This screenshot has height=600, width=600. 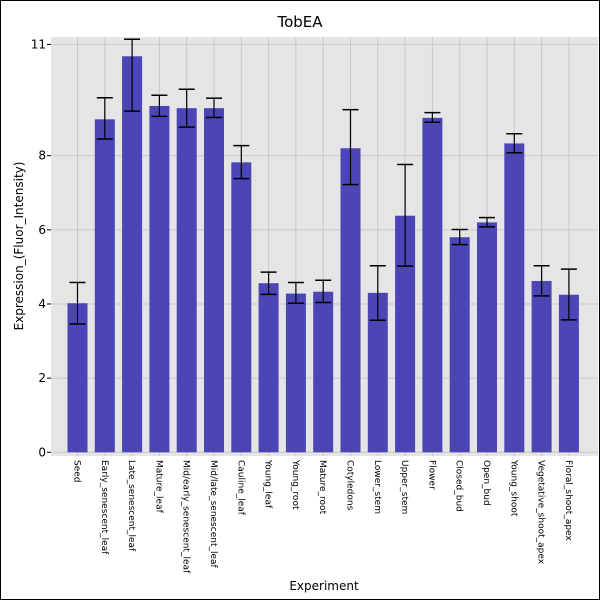 I want to click on y-tick-label: 2, so click(x=42, y=378).